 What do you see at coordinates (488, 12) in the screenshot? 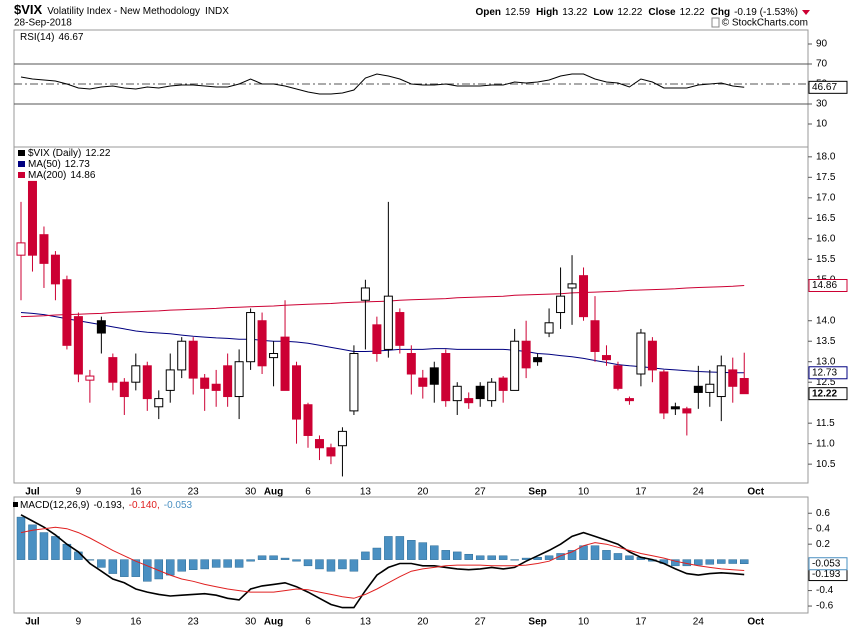
I see `quote-label: Open` at bounding box center [488, 12].